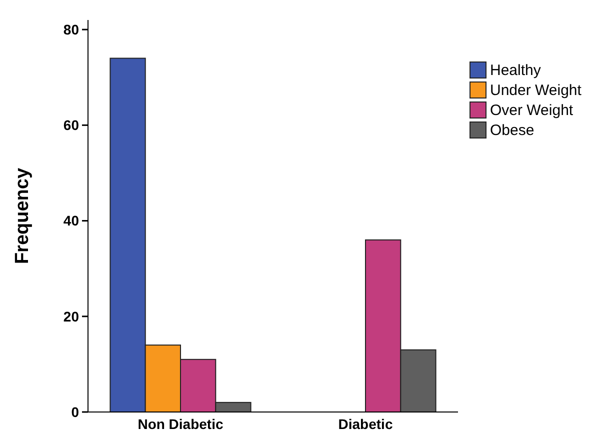 This screenshot has height=446, width=602. I want to click on y-tick-label: 60, so click(71, 125).